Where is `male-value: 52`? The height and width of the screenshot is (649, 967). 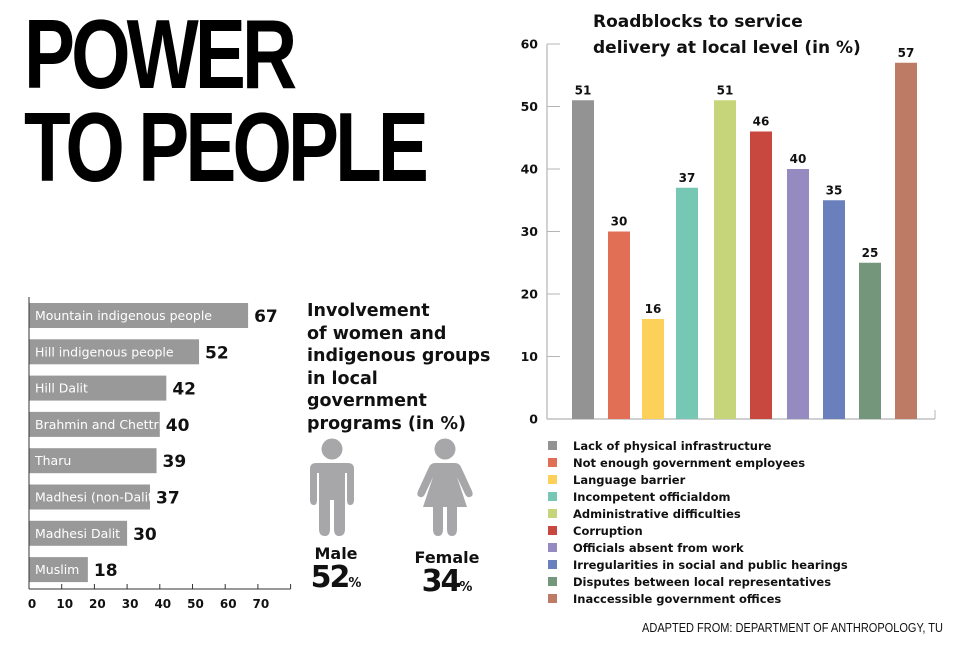 male-value: 52 is located at coordinates (330, 577).